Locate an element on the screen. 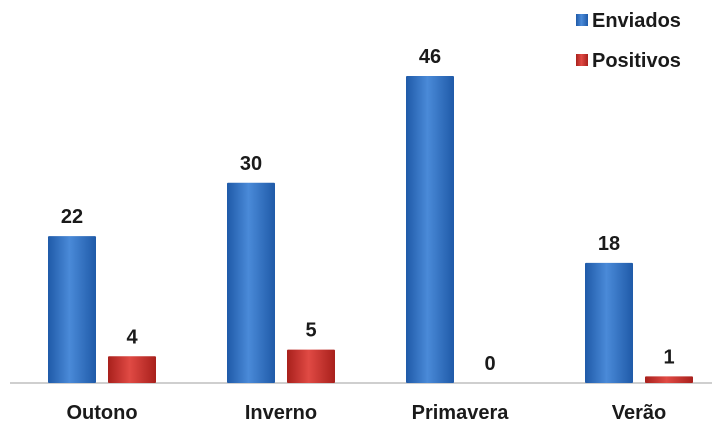 Image resolution: width=719 pixels, height=426 pixels. value-label-positivos-outono: 4 is located at coordinates (132, 337).